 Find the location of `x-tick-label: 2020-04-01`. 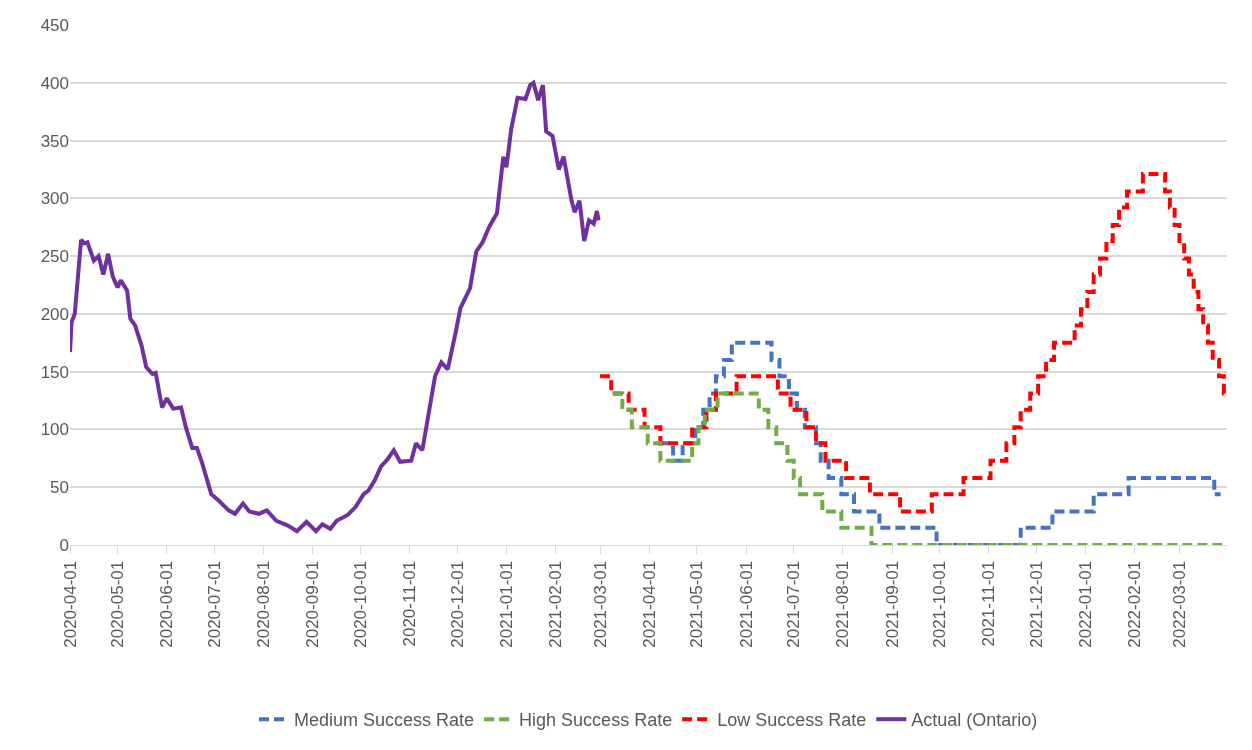

x-tick-label: 2020-04-01 is located at coordinates (70, 604).